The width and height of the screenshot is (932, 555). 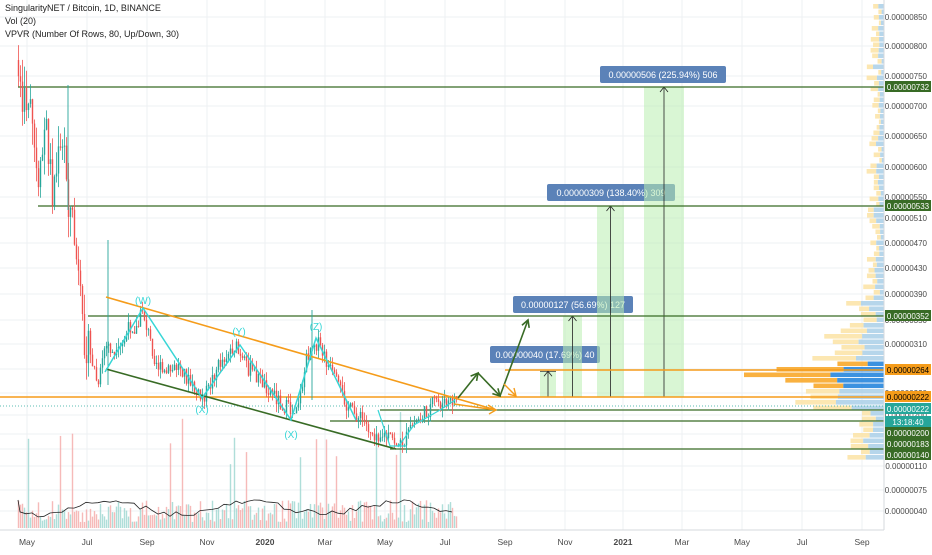 I want to click on wave-label-2: (X), so click(x=201, y=410).